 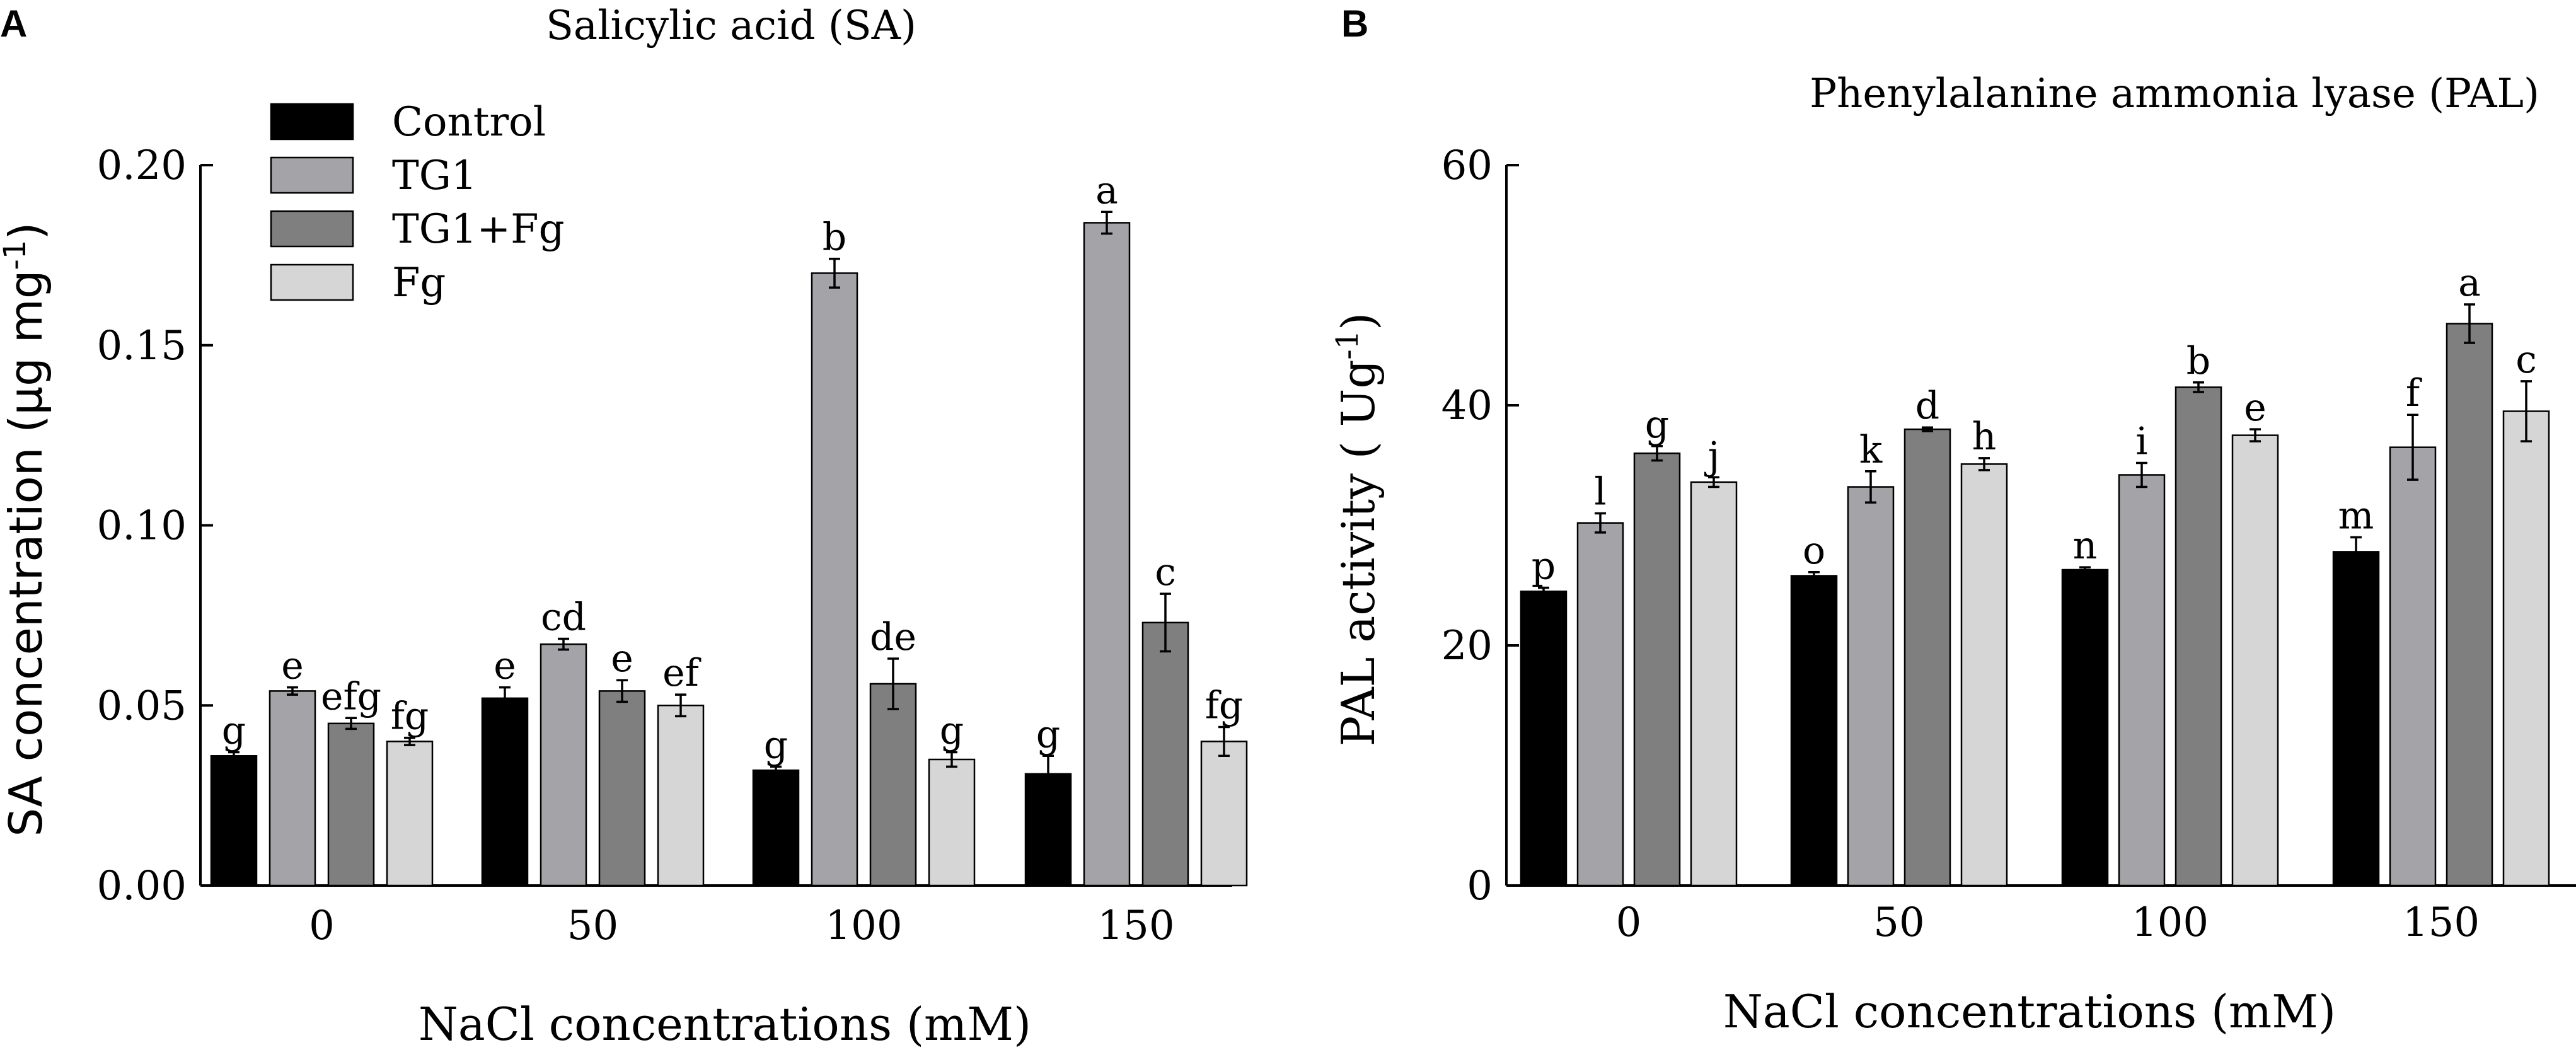 I want to click on panel-a-significance-label: b, so click(x=835, y=238).